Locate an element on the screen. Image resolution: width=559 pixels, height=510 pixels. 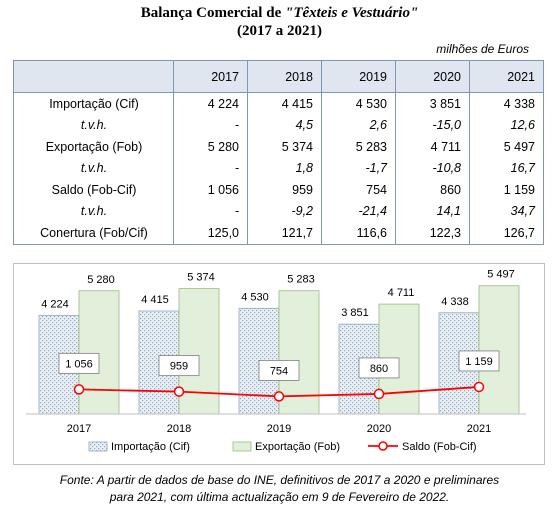
table-cell: 4 224 is located at coordinates (210, 103).